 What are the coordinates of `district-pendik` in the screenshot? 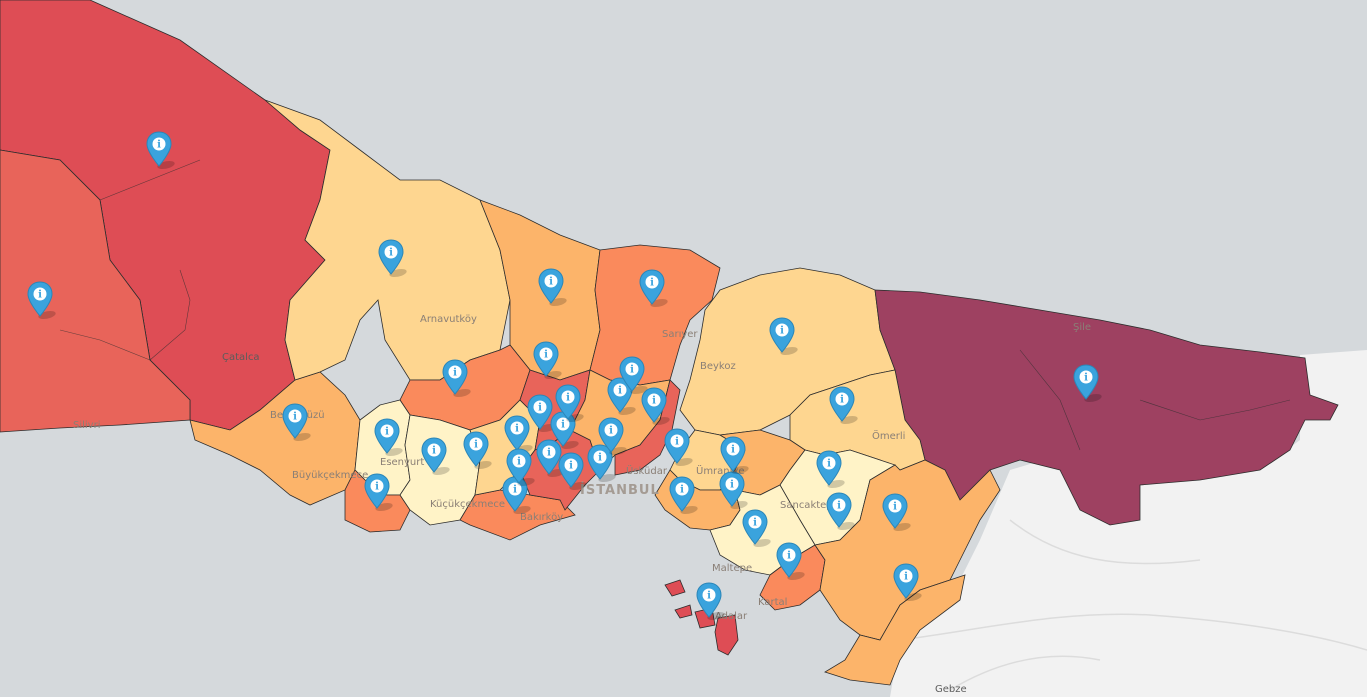 It's located at (907, 550).